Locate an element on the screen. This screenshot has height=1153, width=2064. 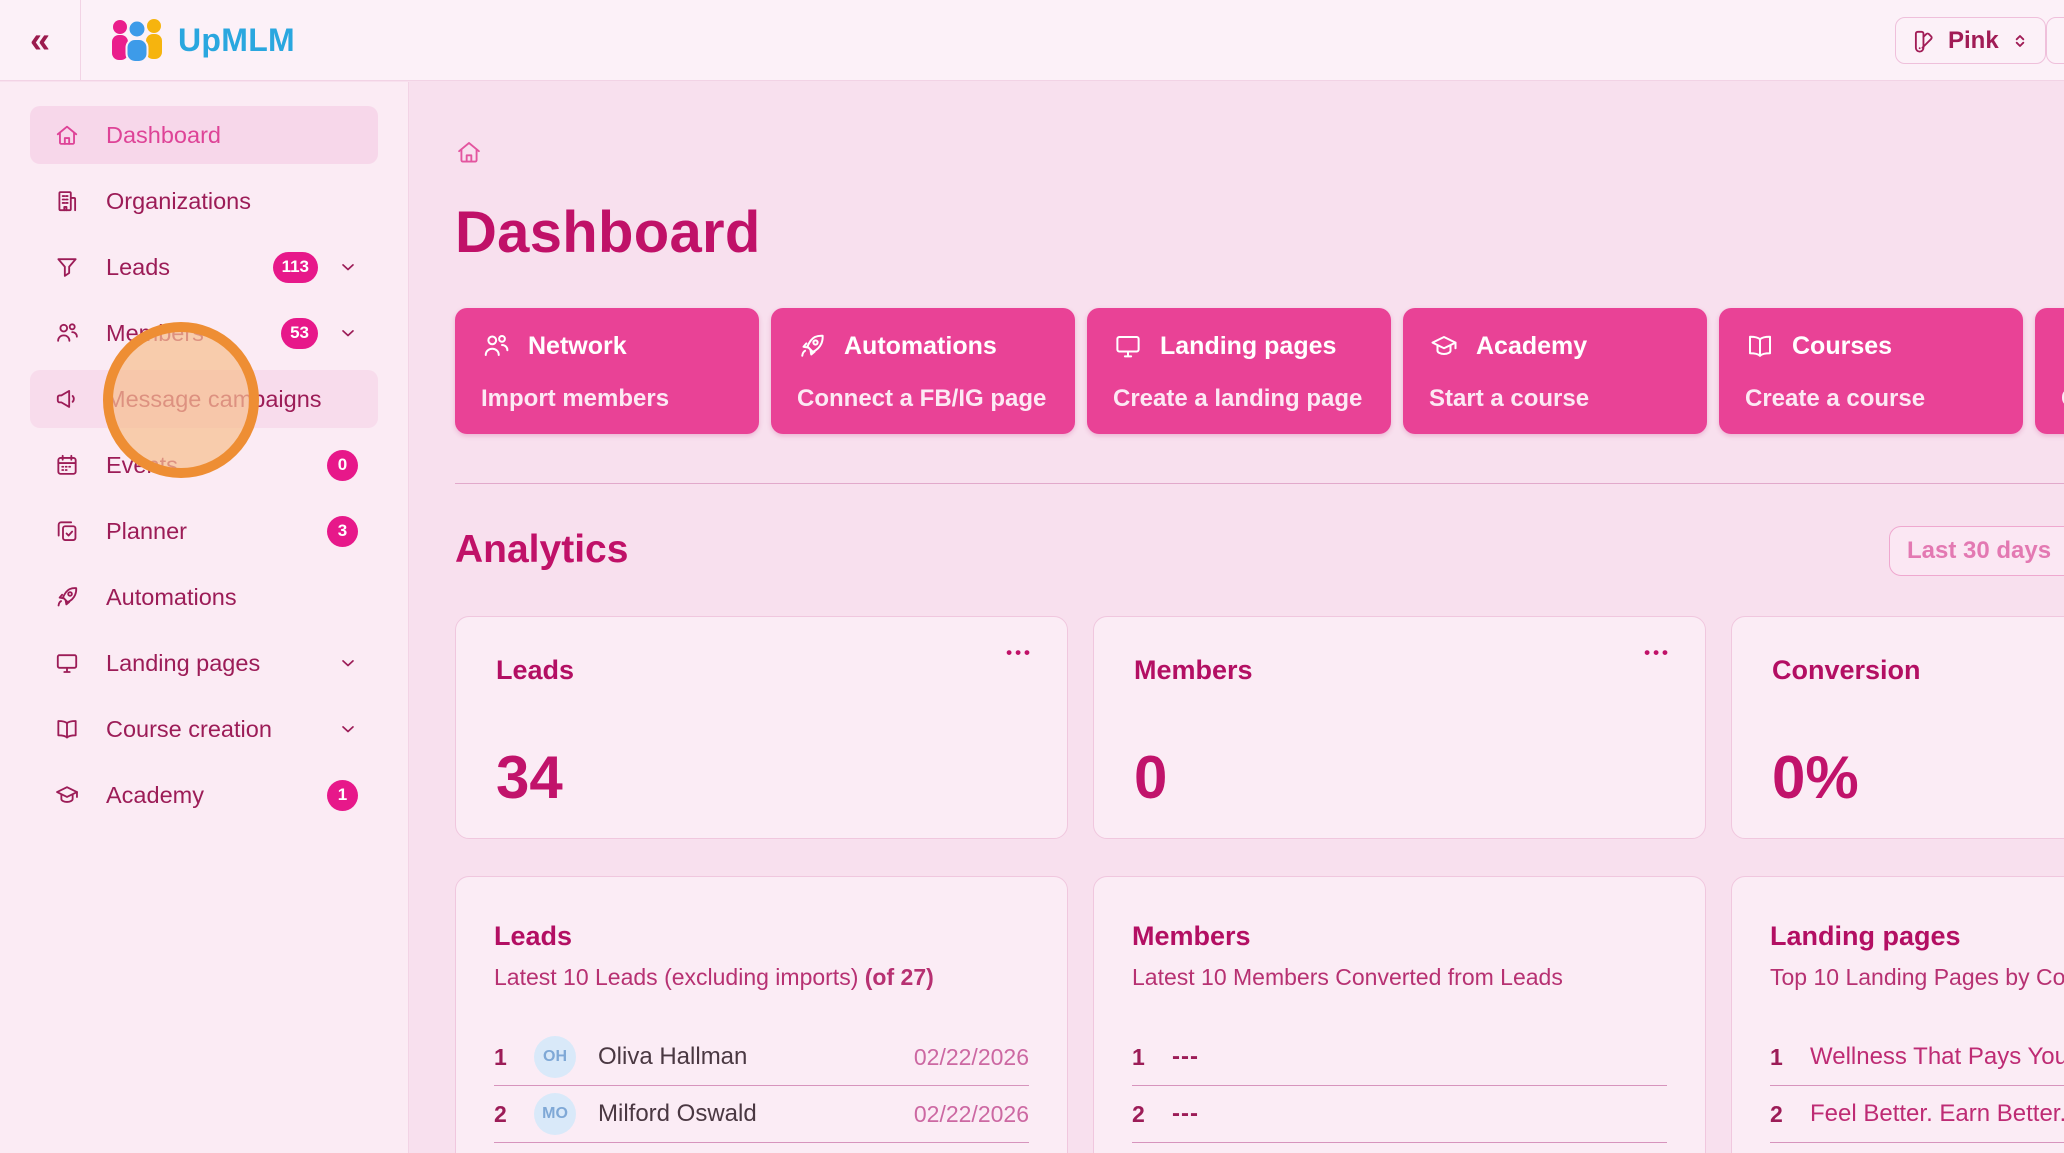
quick-action-subtitle: Start a course is located at coordinates (1509, 398).